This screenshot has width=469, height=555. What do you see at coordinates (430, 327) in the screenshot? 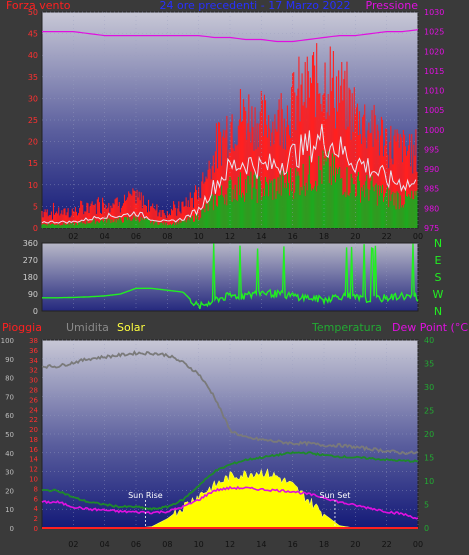
I see `dewpoint-axis-label: Dew Point (°C)` at bounding box center [430, 327].